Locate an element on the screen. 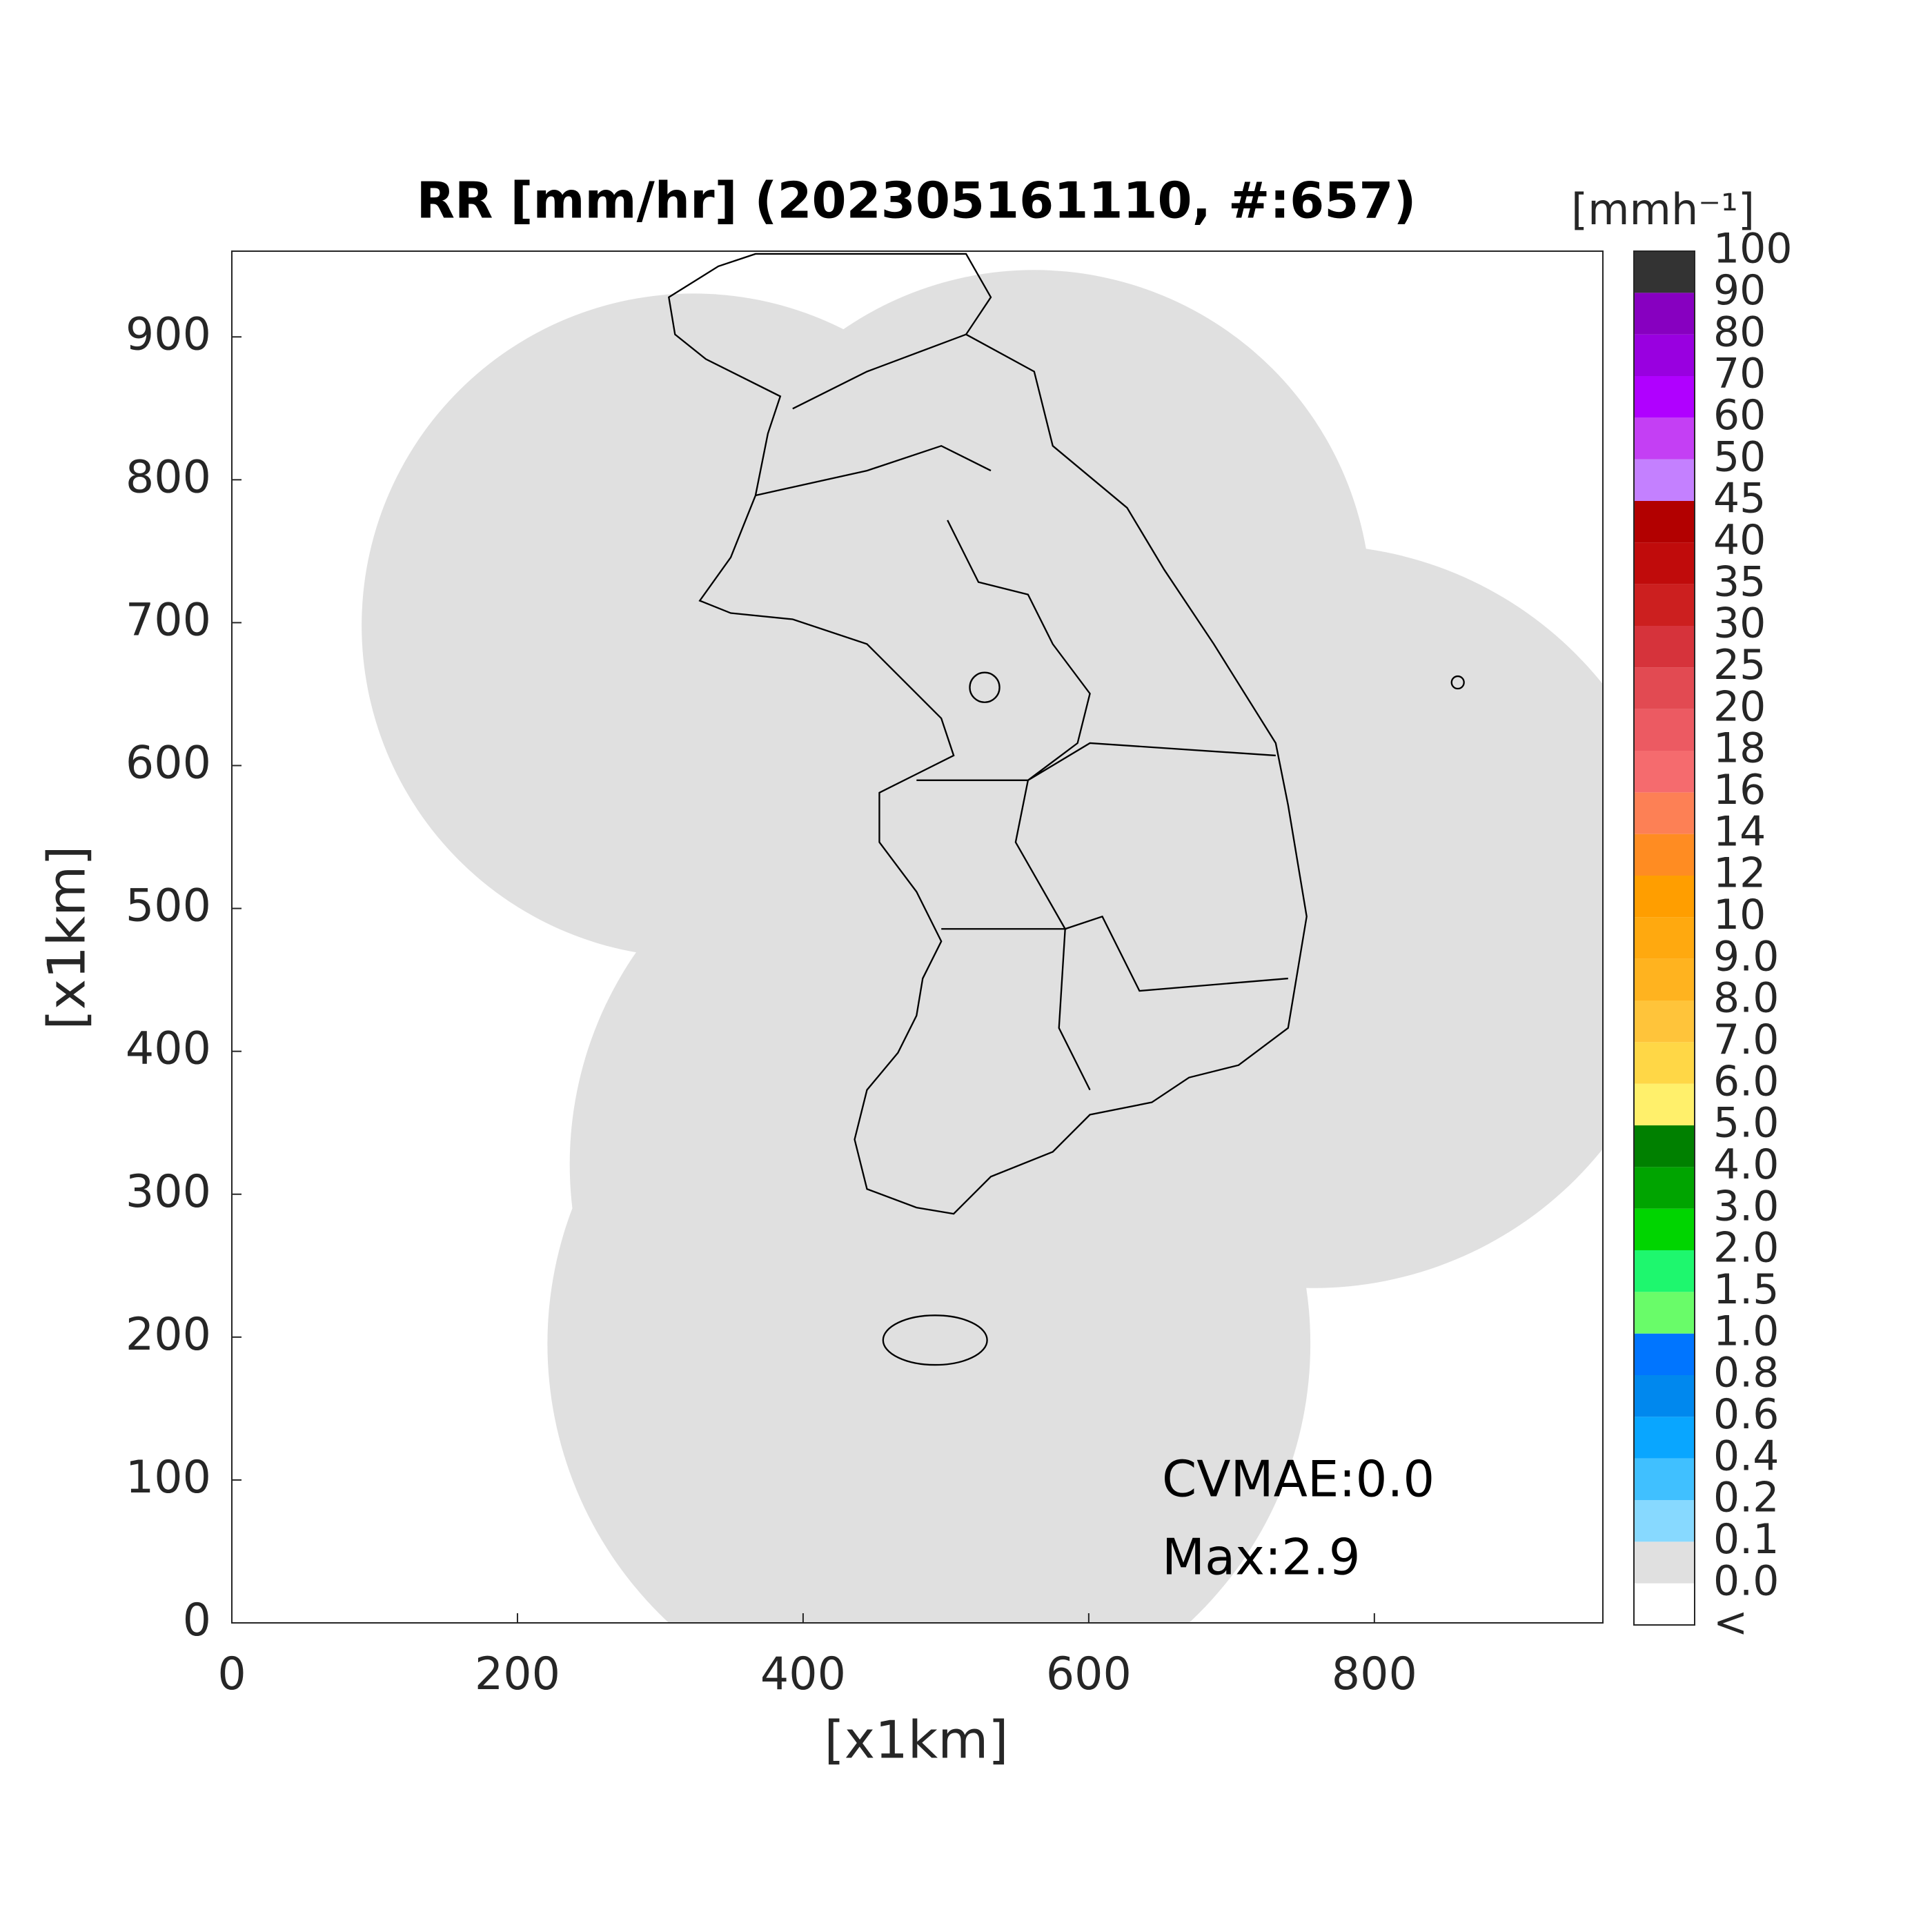 The height and width of the screenshot is (1932, 1932). colorbar-tick-label: 50 is located at coordinates (1739, 457).